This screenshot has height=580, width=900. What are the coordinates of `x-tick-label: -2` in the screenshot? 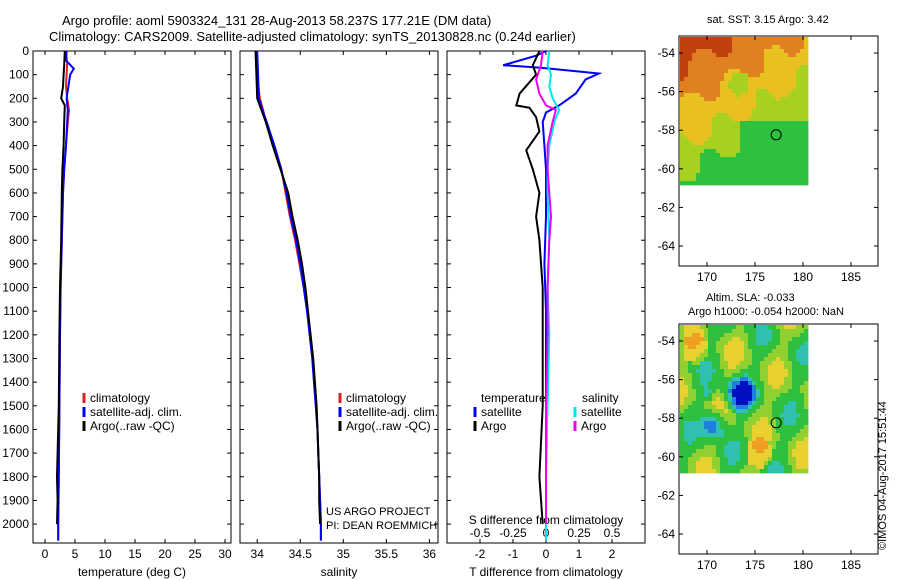 It's located at (480, 554).